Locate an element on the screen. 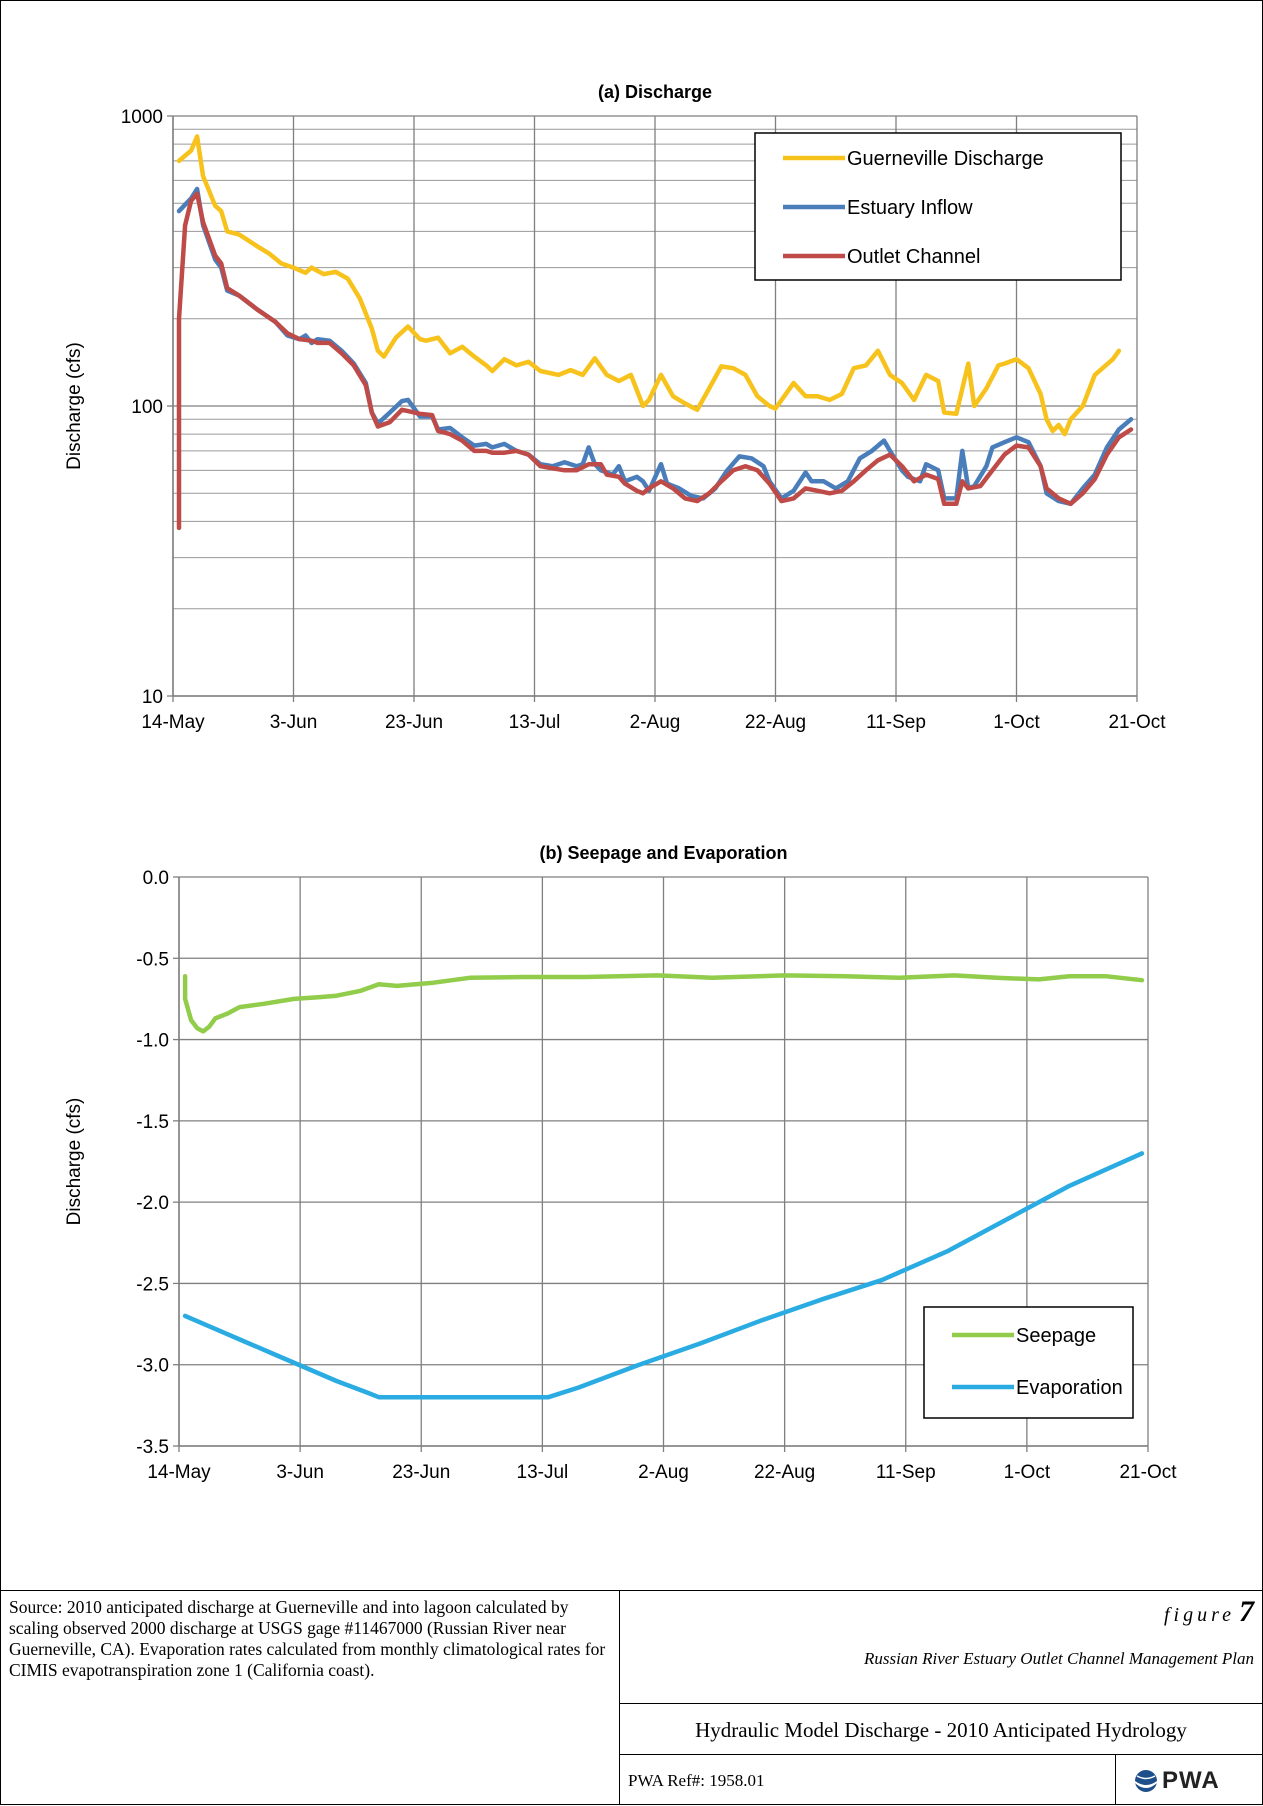 The height and width of the screenshot is (1806, 1263). y-tick-label: -3.5 is located at coordinates (152, 1447).